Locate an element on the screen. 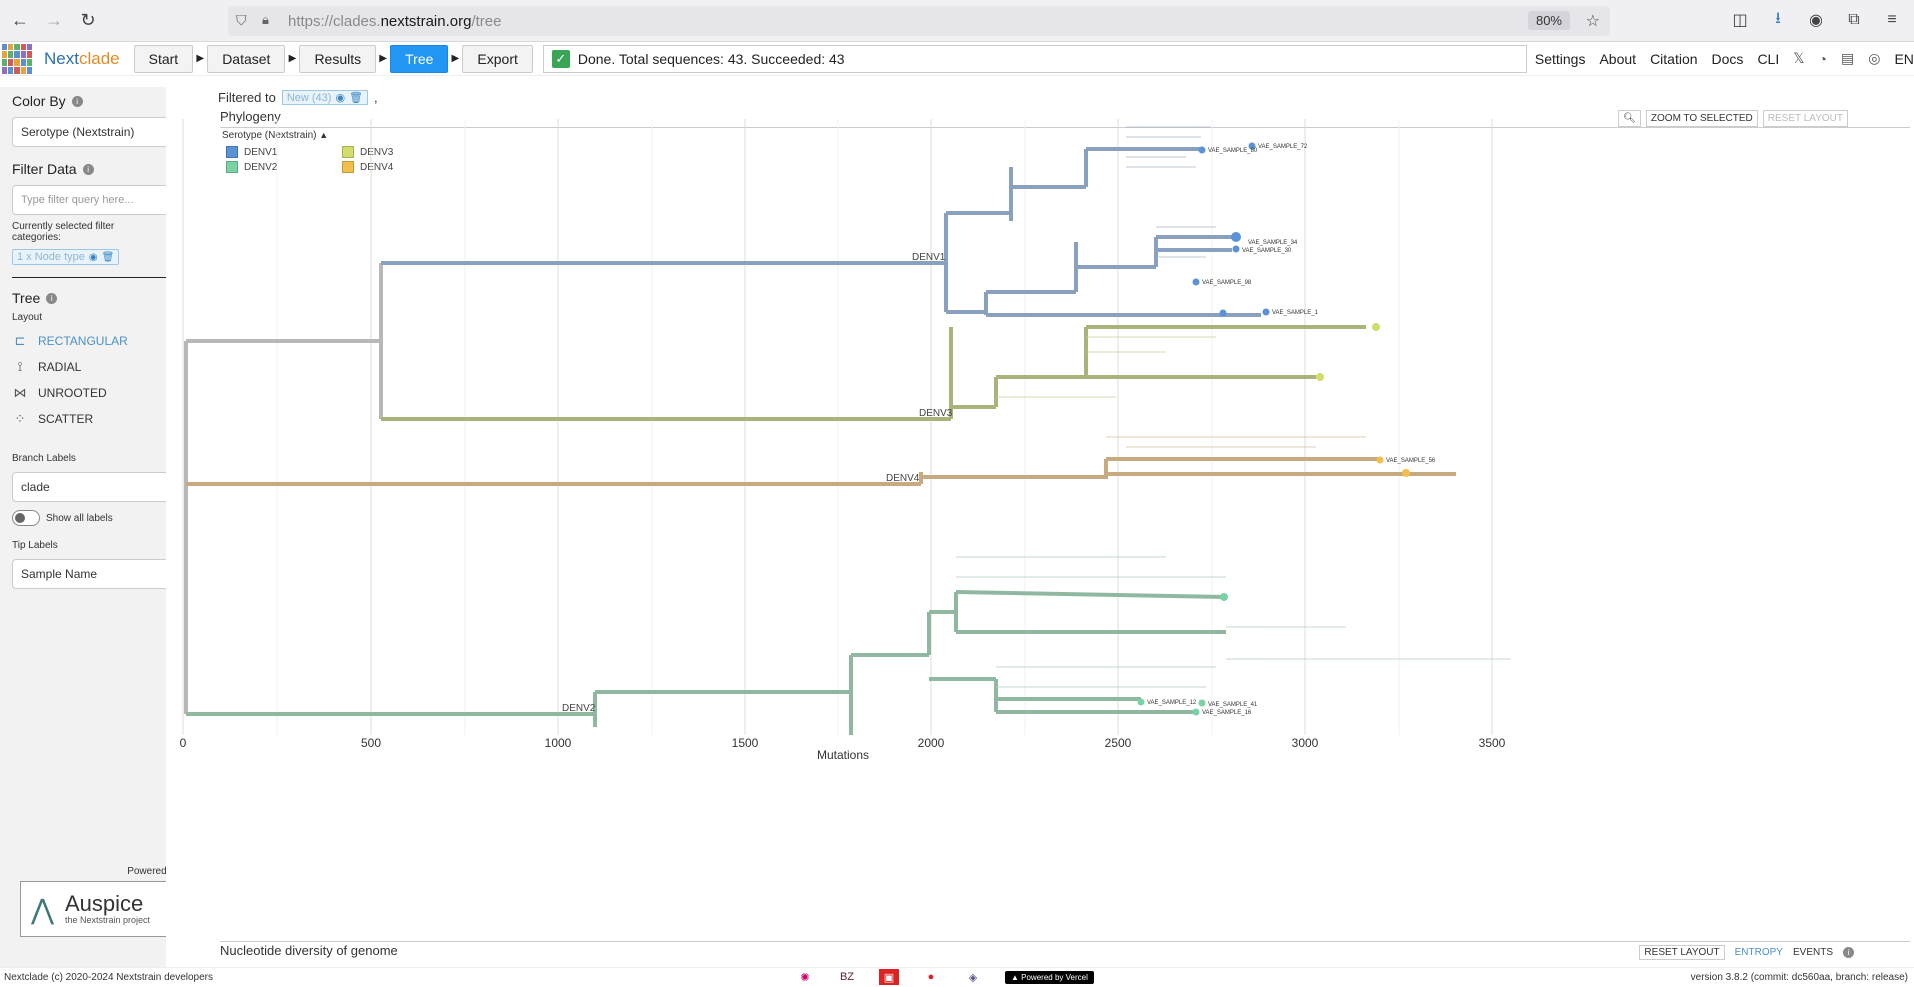 Image resolution: width=1914 pixels, height=987 pixels. legend-title: Serotype (Nextstrain) ▲ is located at coordinates (275, 135).